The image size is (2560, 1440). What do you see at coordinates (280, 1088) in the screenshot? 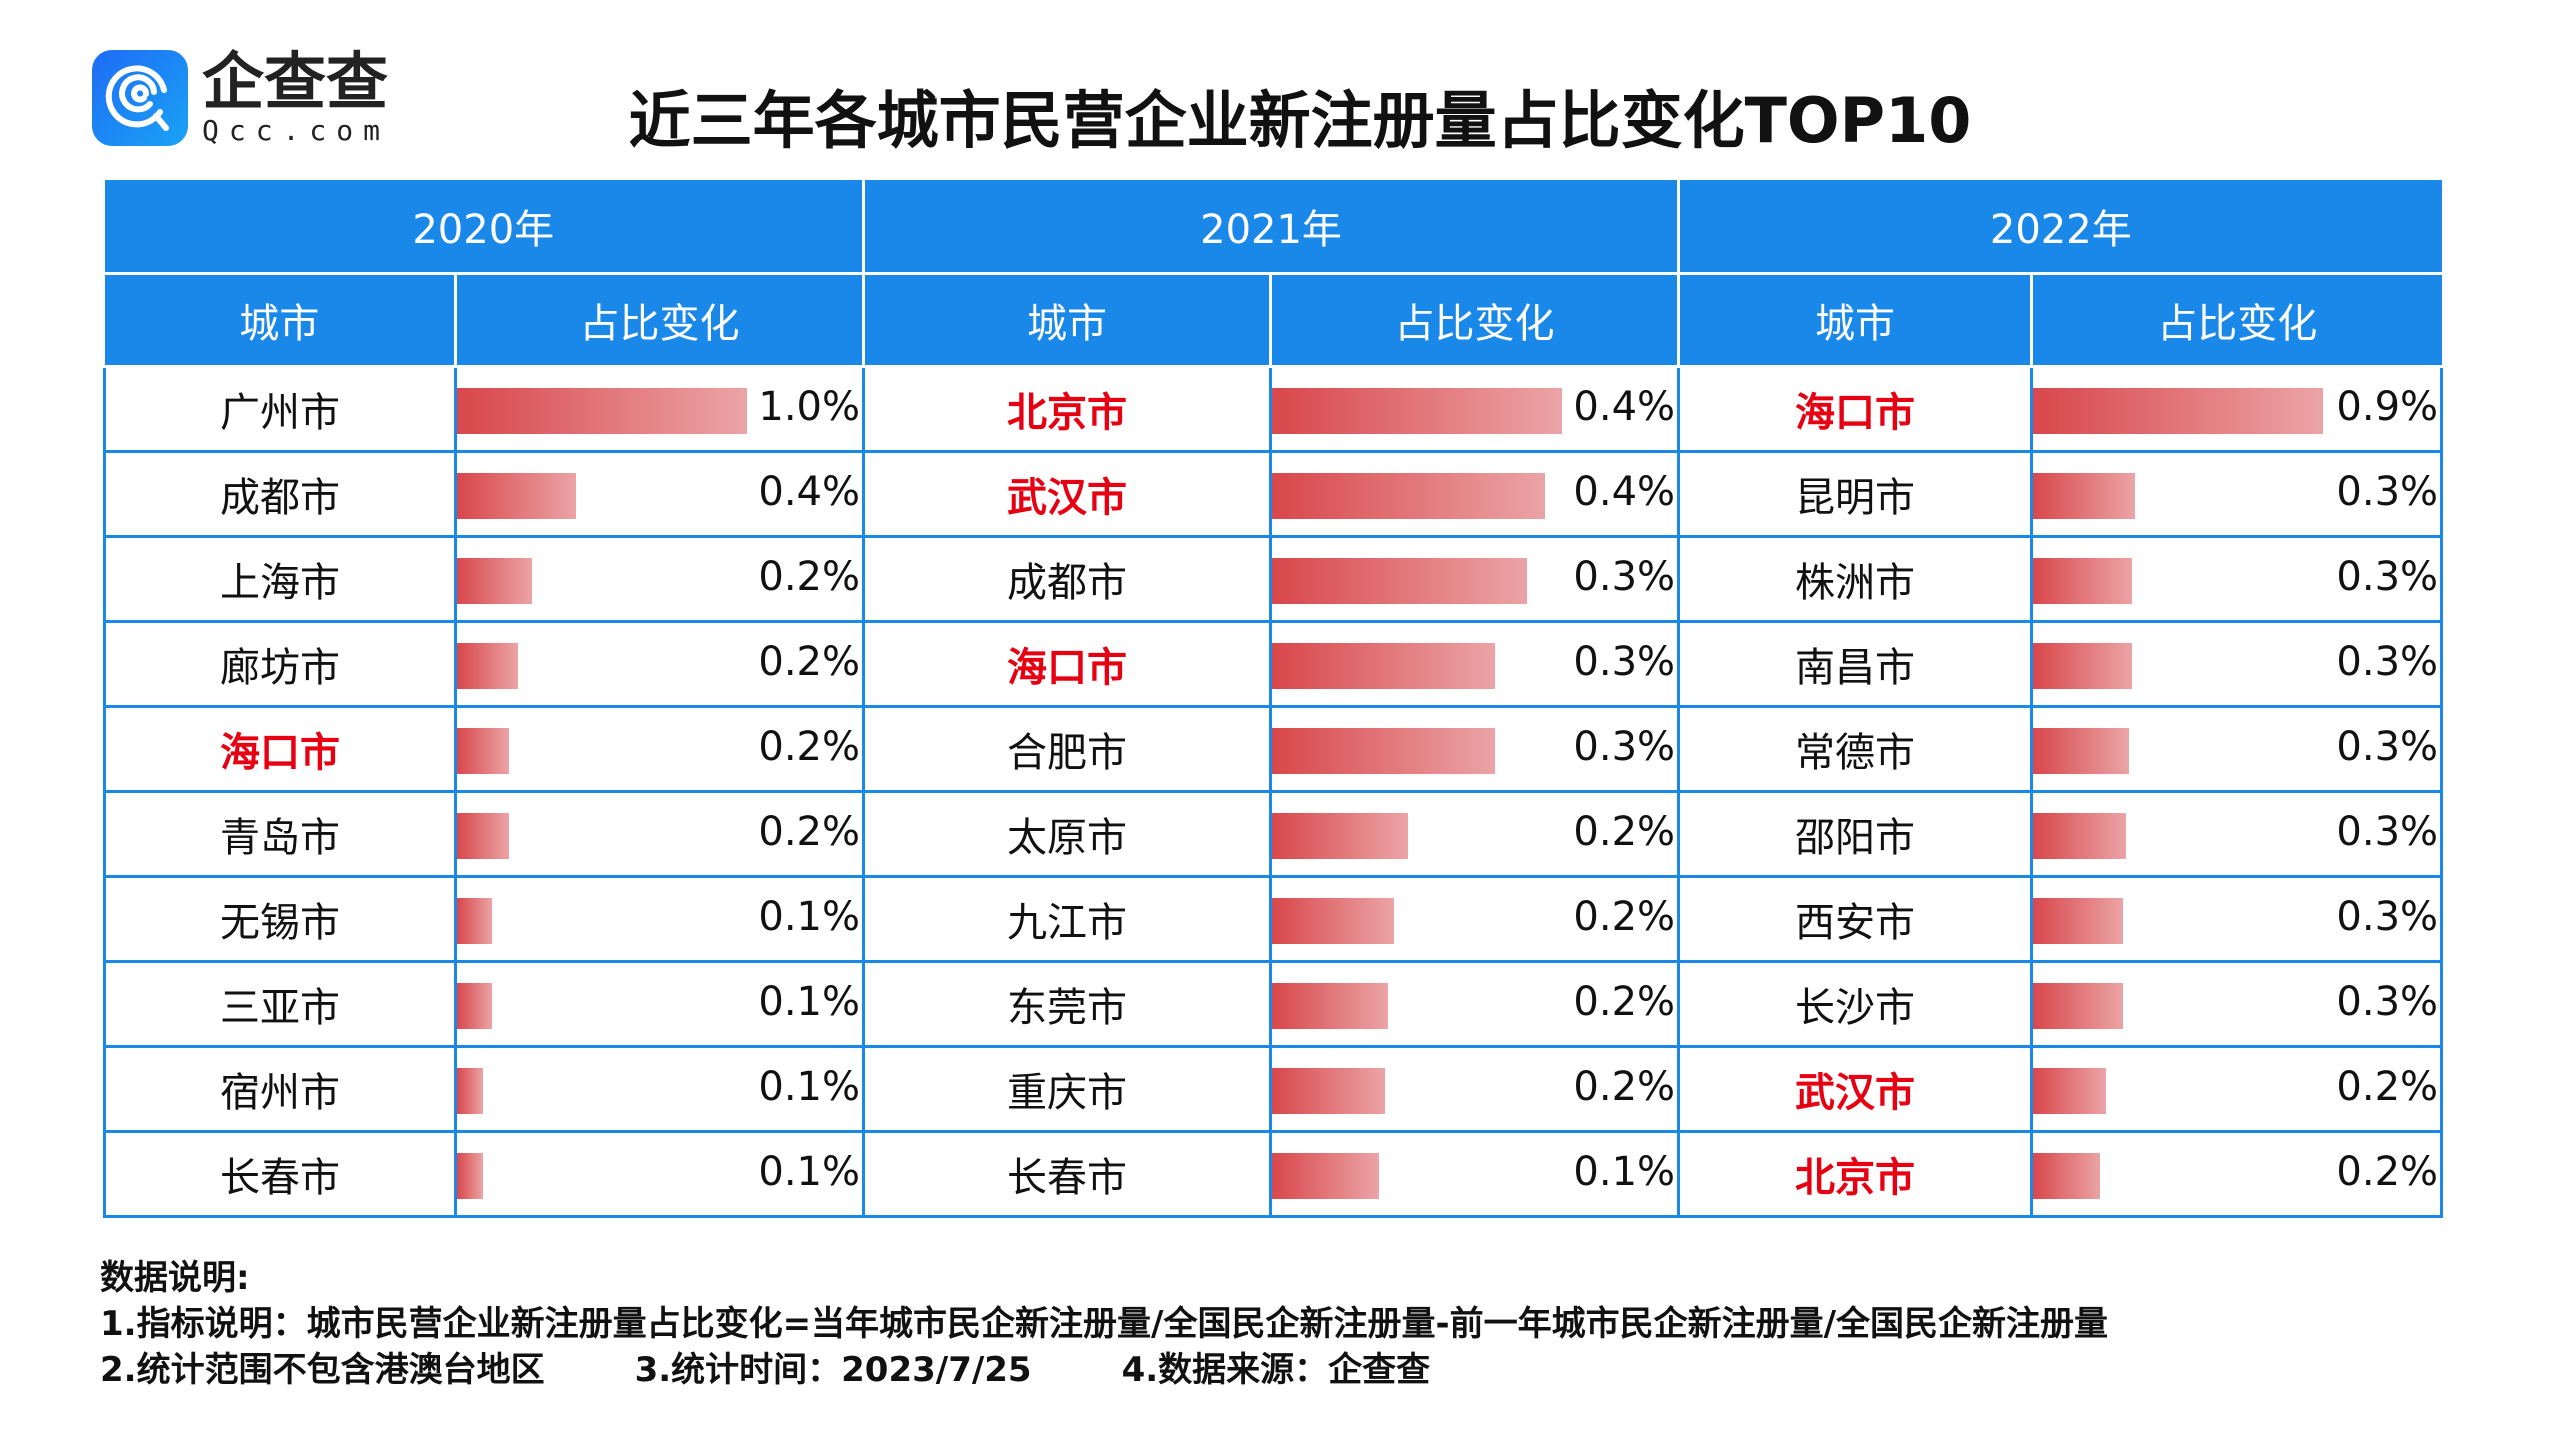
I see `city-cell: 宿州市` at bounding box center [280, 1088].